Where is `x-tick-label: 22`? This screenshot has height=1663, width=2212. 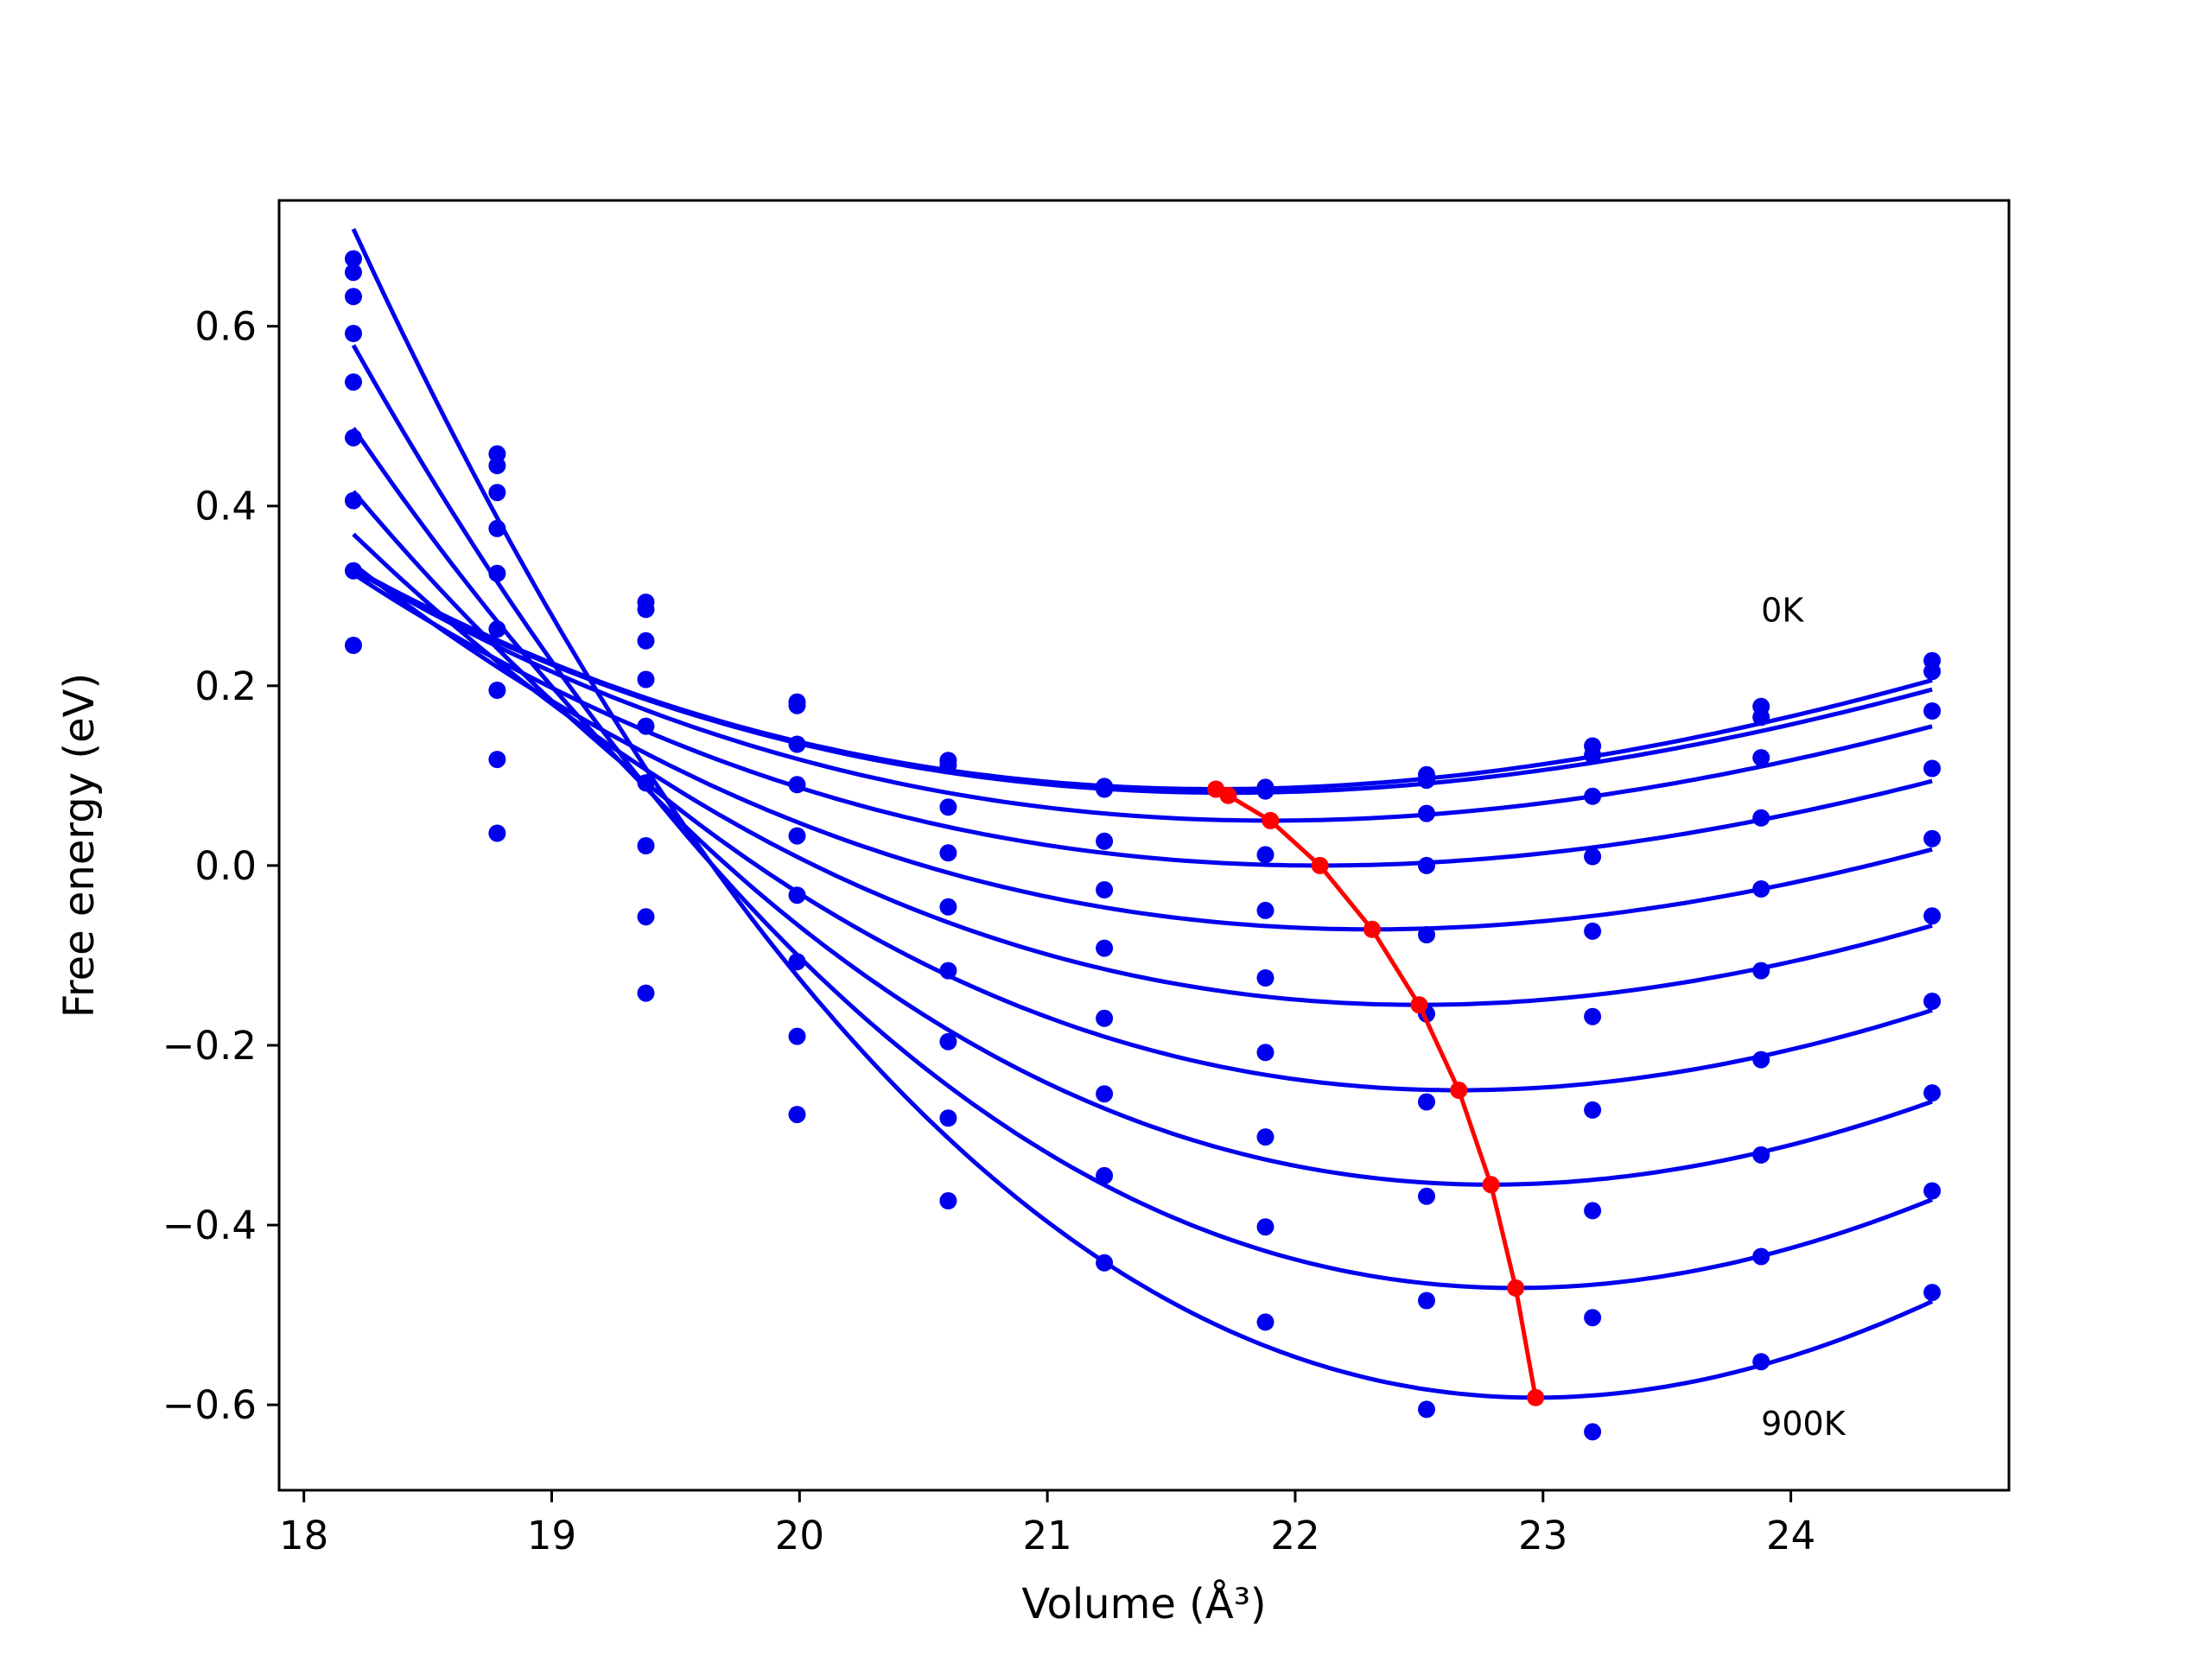 x-tick-label: 22 is located at coordinates (1294, 1536).